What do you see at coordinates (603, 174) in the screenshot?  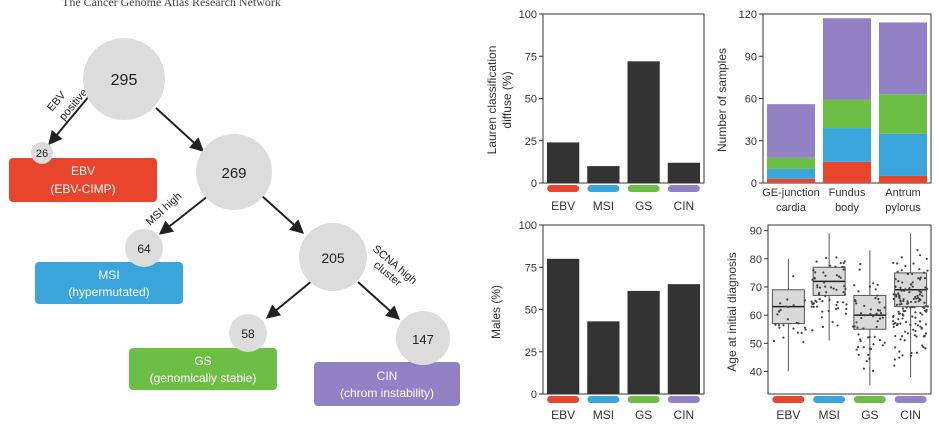 I see `lauren-bar` at bounding box center [603, 174].